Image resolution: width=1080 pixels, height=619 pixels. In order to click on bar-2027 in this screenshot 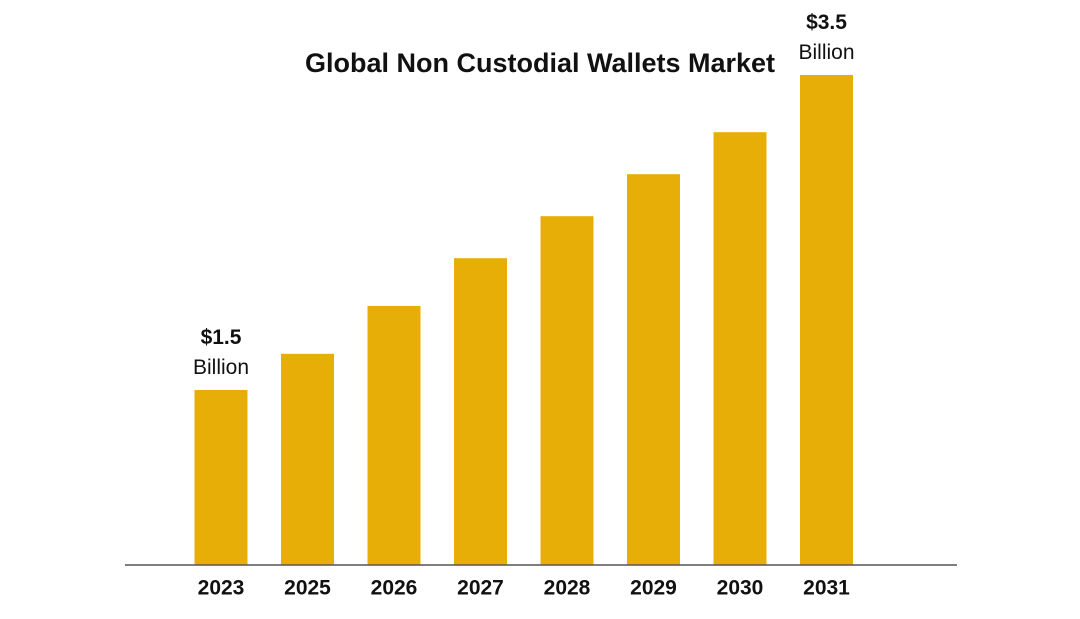, I will do `click(480, 411)`.